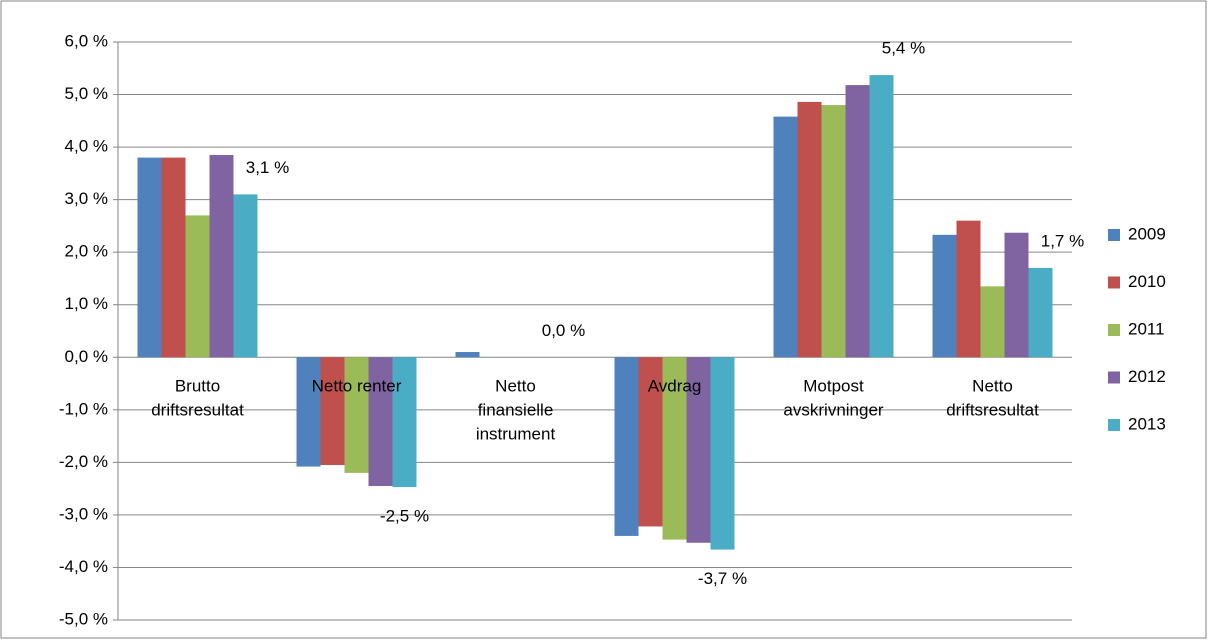 Image resolution: width=1208 pixels, height=640 pixels. Describe the element at coordinates (516, 410) in the screenshot. I see `x-tick-label: Netto finansielle instrument` at that location.